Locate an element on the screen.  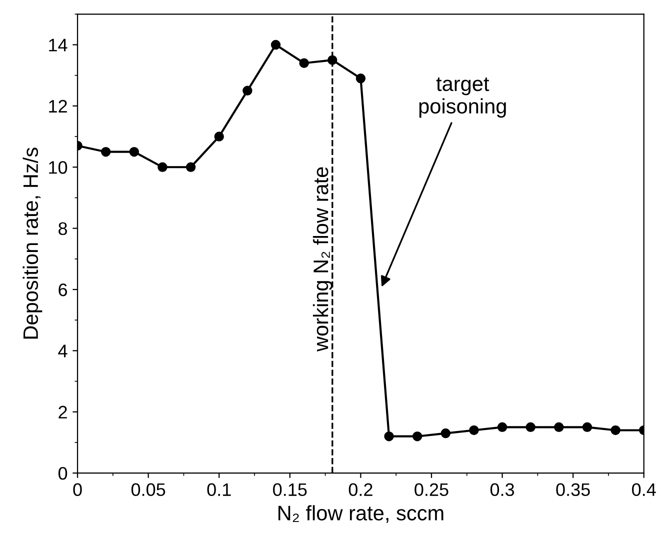
x-axis-title: N₂ flow rate, sccm is located at coordinates (361, 514).